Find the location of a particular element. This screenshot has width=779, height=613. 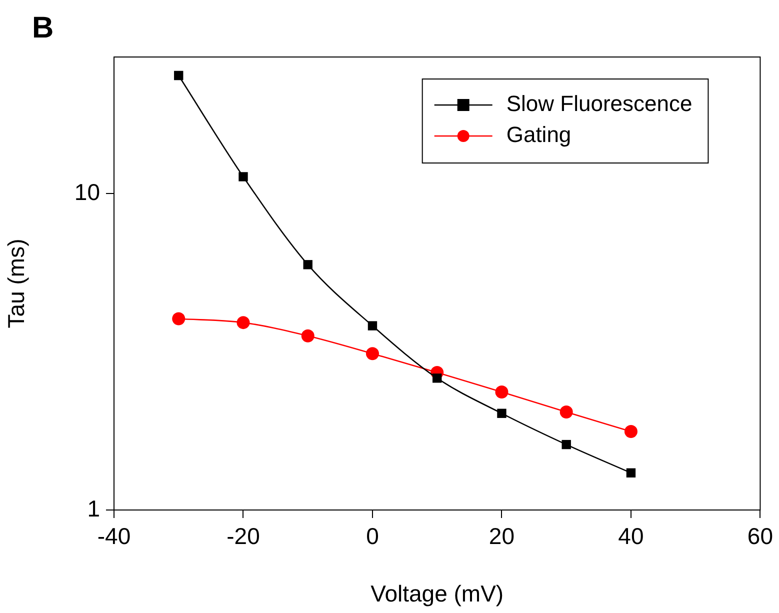

x-tick-label: 40 is located at coordinates (631, 536).